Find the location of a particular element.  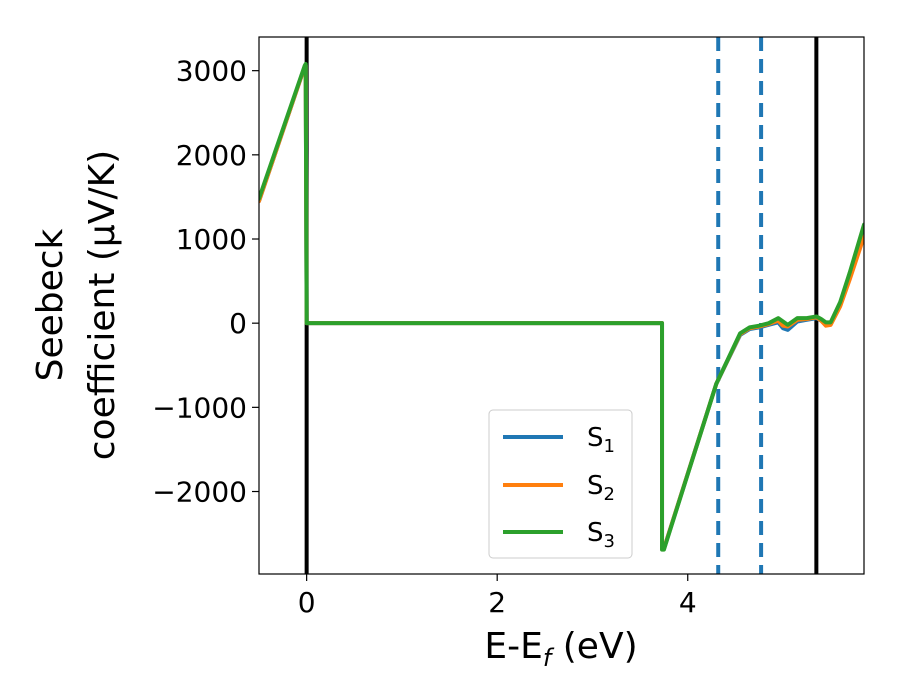

y-tick-label: 0 is located at coordinates (238, 323).